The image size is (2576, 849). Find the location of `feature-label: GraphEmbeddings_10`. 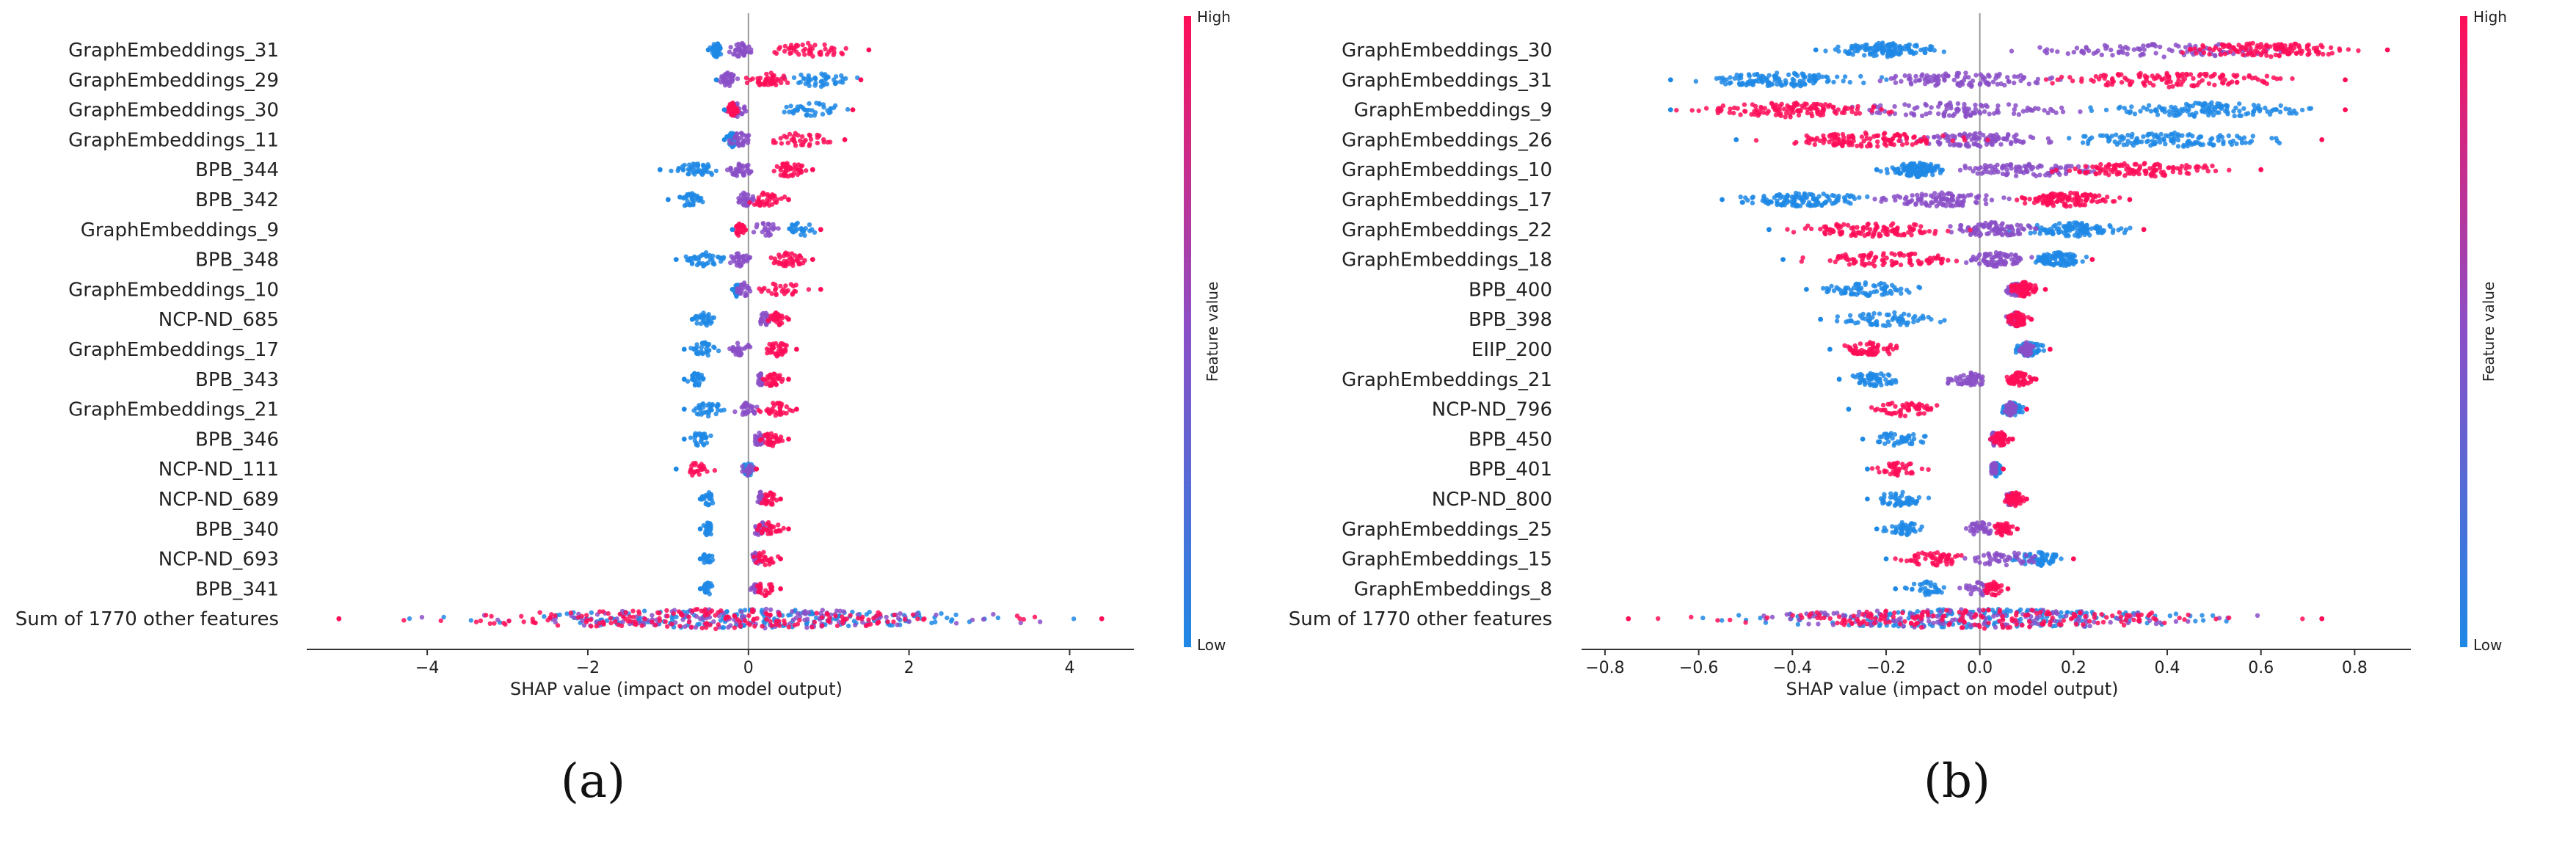

feature-label: GraphEmbeddings_10 is located at coordinates (173, 290).